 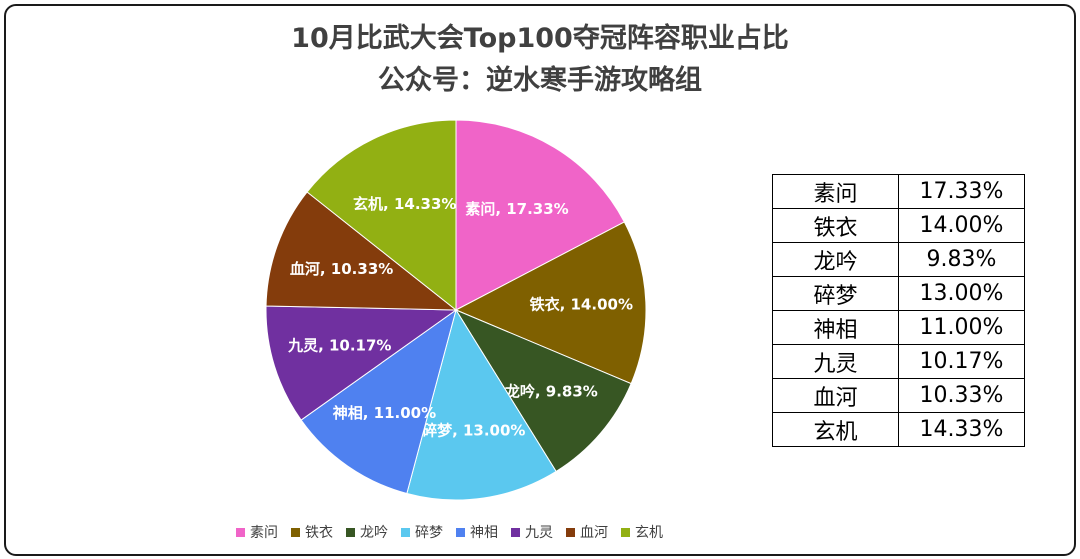 I want to click on table-cell-name: 九灵, so click(x=835, y=361).